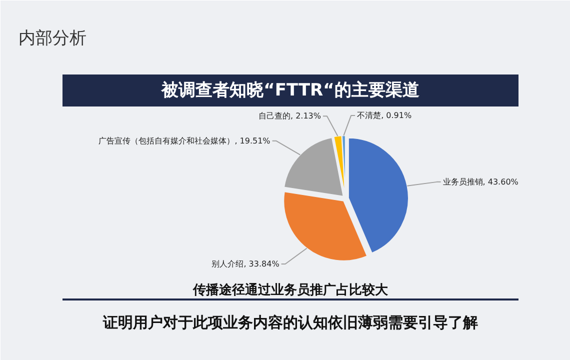 Image resolution: width=570 pixels, height=360 pixels. I want to click on slice-label: 不清楚, 0.91%, so click(384, 115).